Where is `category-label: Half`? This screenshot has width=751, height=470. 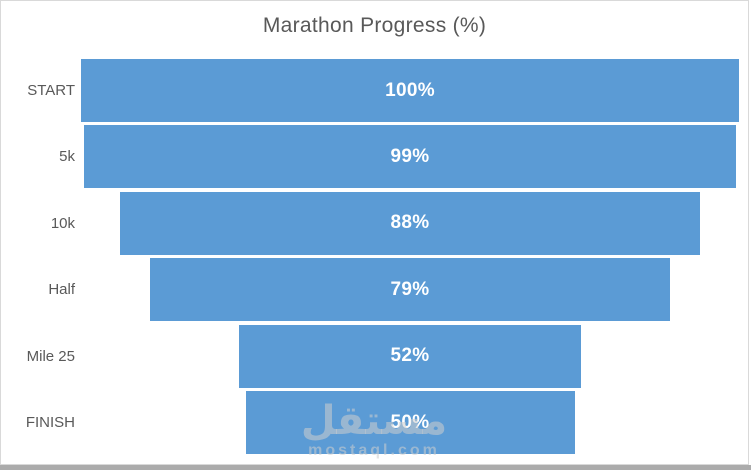
category-label: Half is located at coordinates (61, 290).